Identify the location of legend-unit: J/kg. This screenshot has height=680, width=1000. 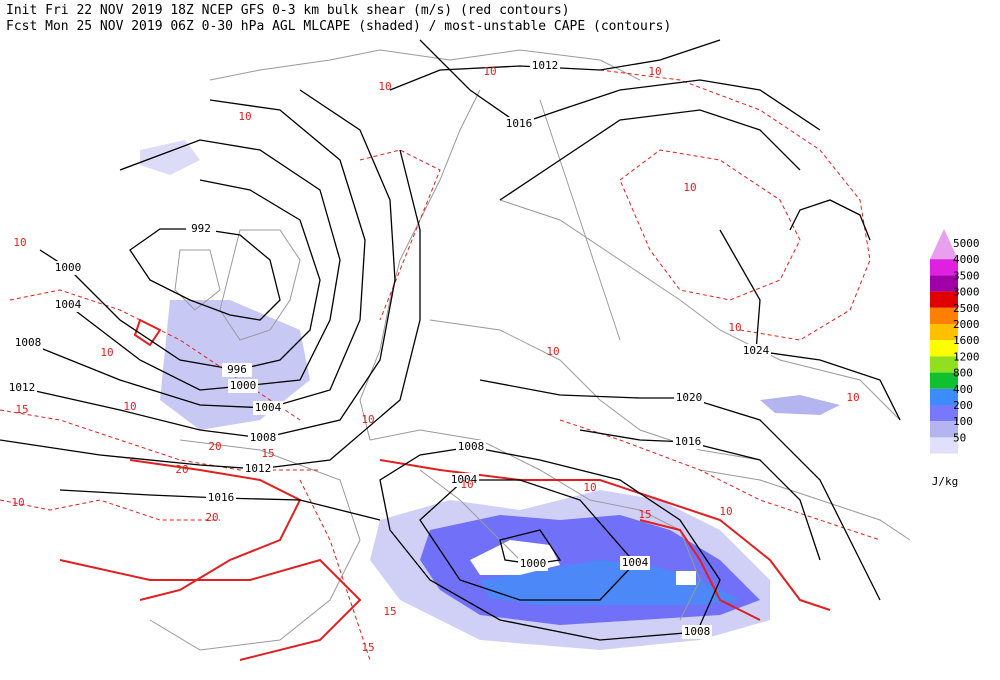
(945, 481).